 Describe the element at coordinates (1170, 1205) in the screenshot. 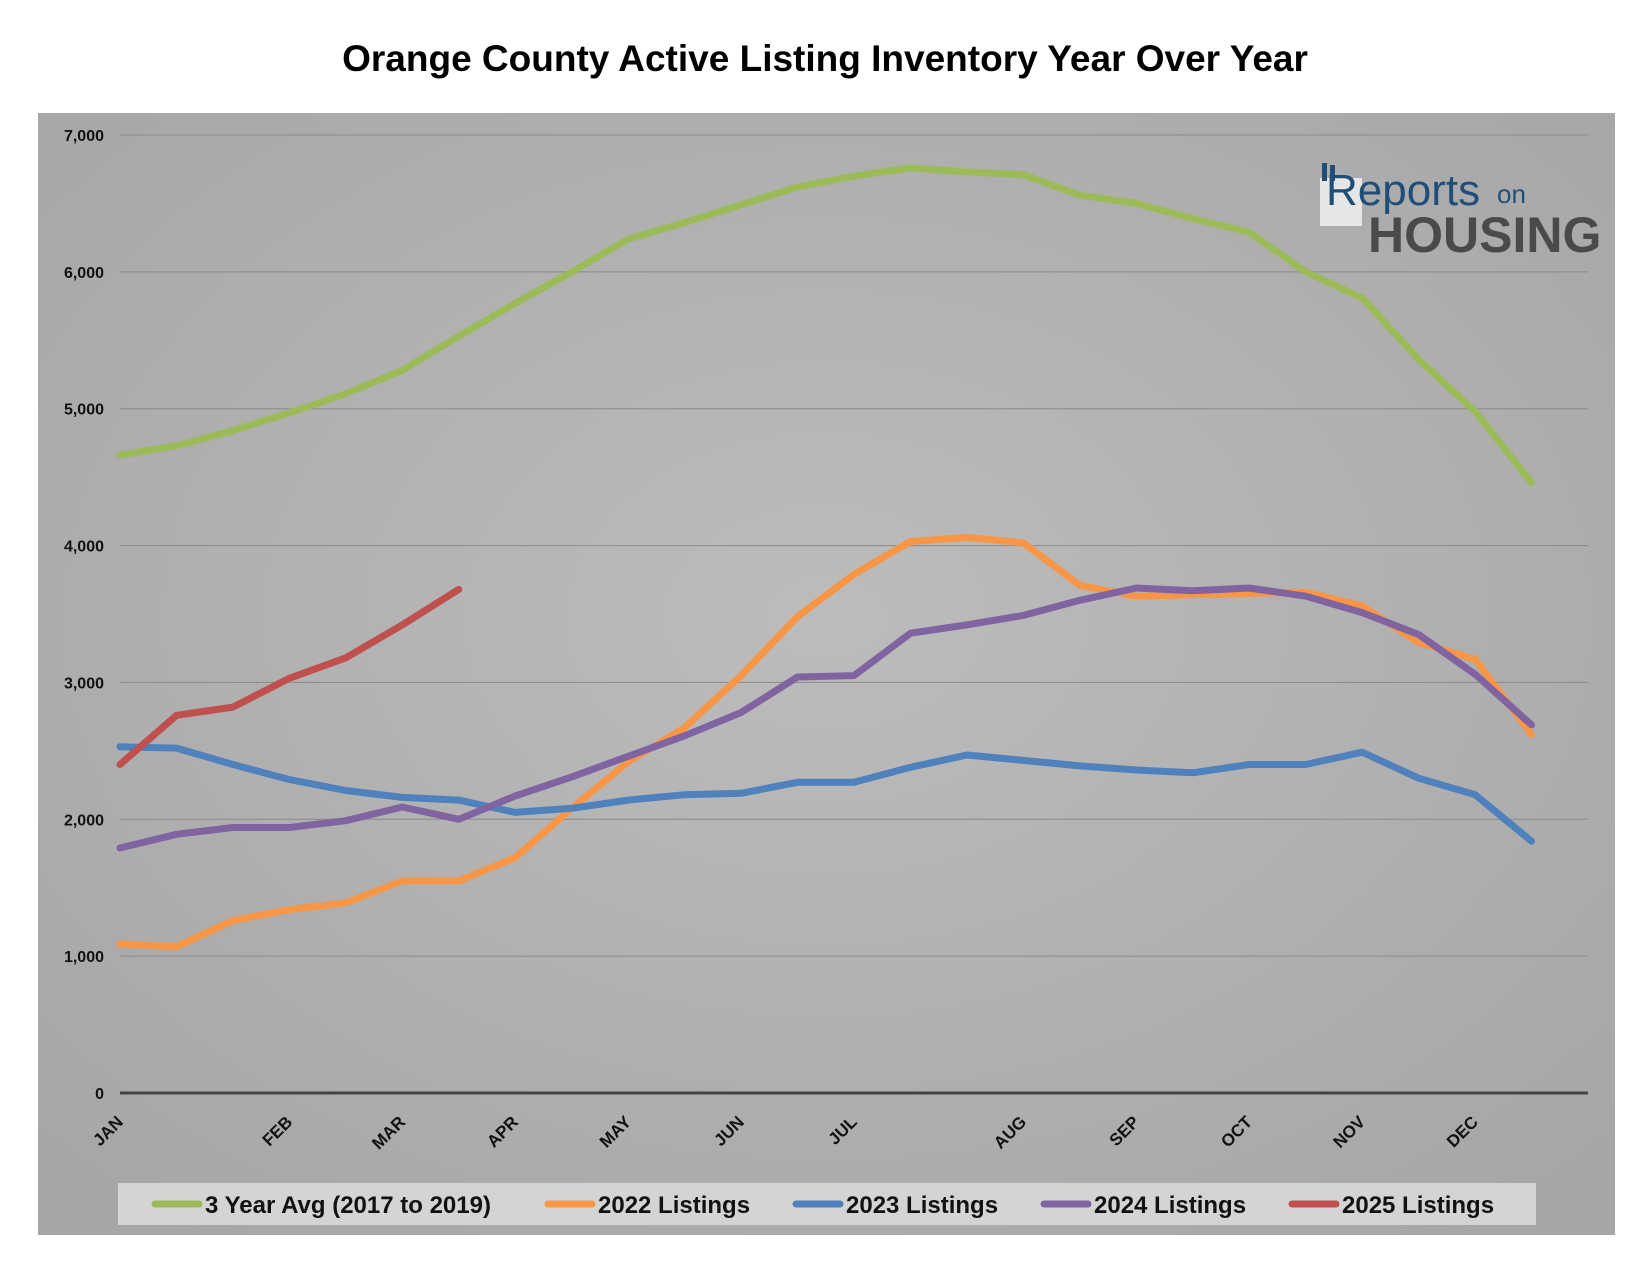

I see `legend-label: 2024 Listings` at that location.